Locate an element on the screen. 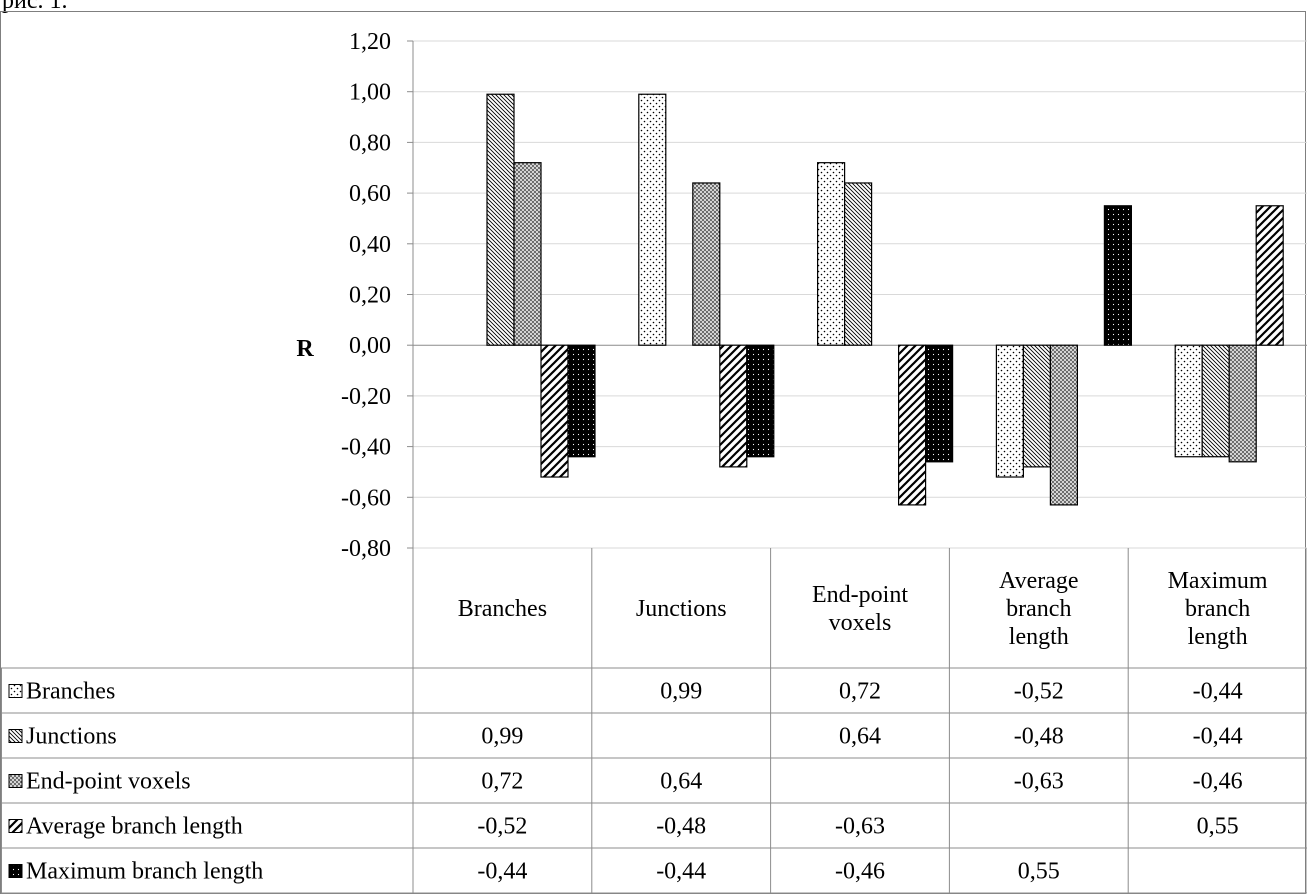 This screenshot has height=896, width=1308. y-tick-label: -0,60 is located at coordinates (366, 498).